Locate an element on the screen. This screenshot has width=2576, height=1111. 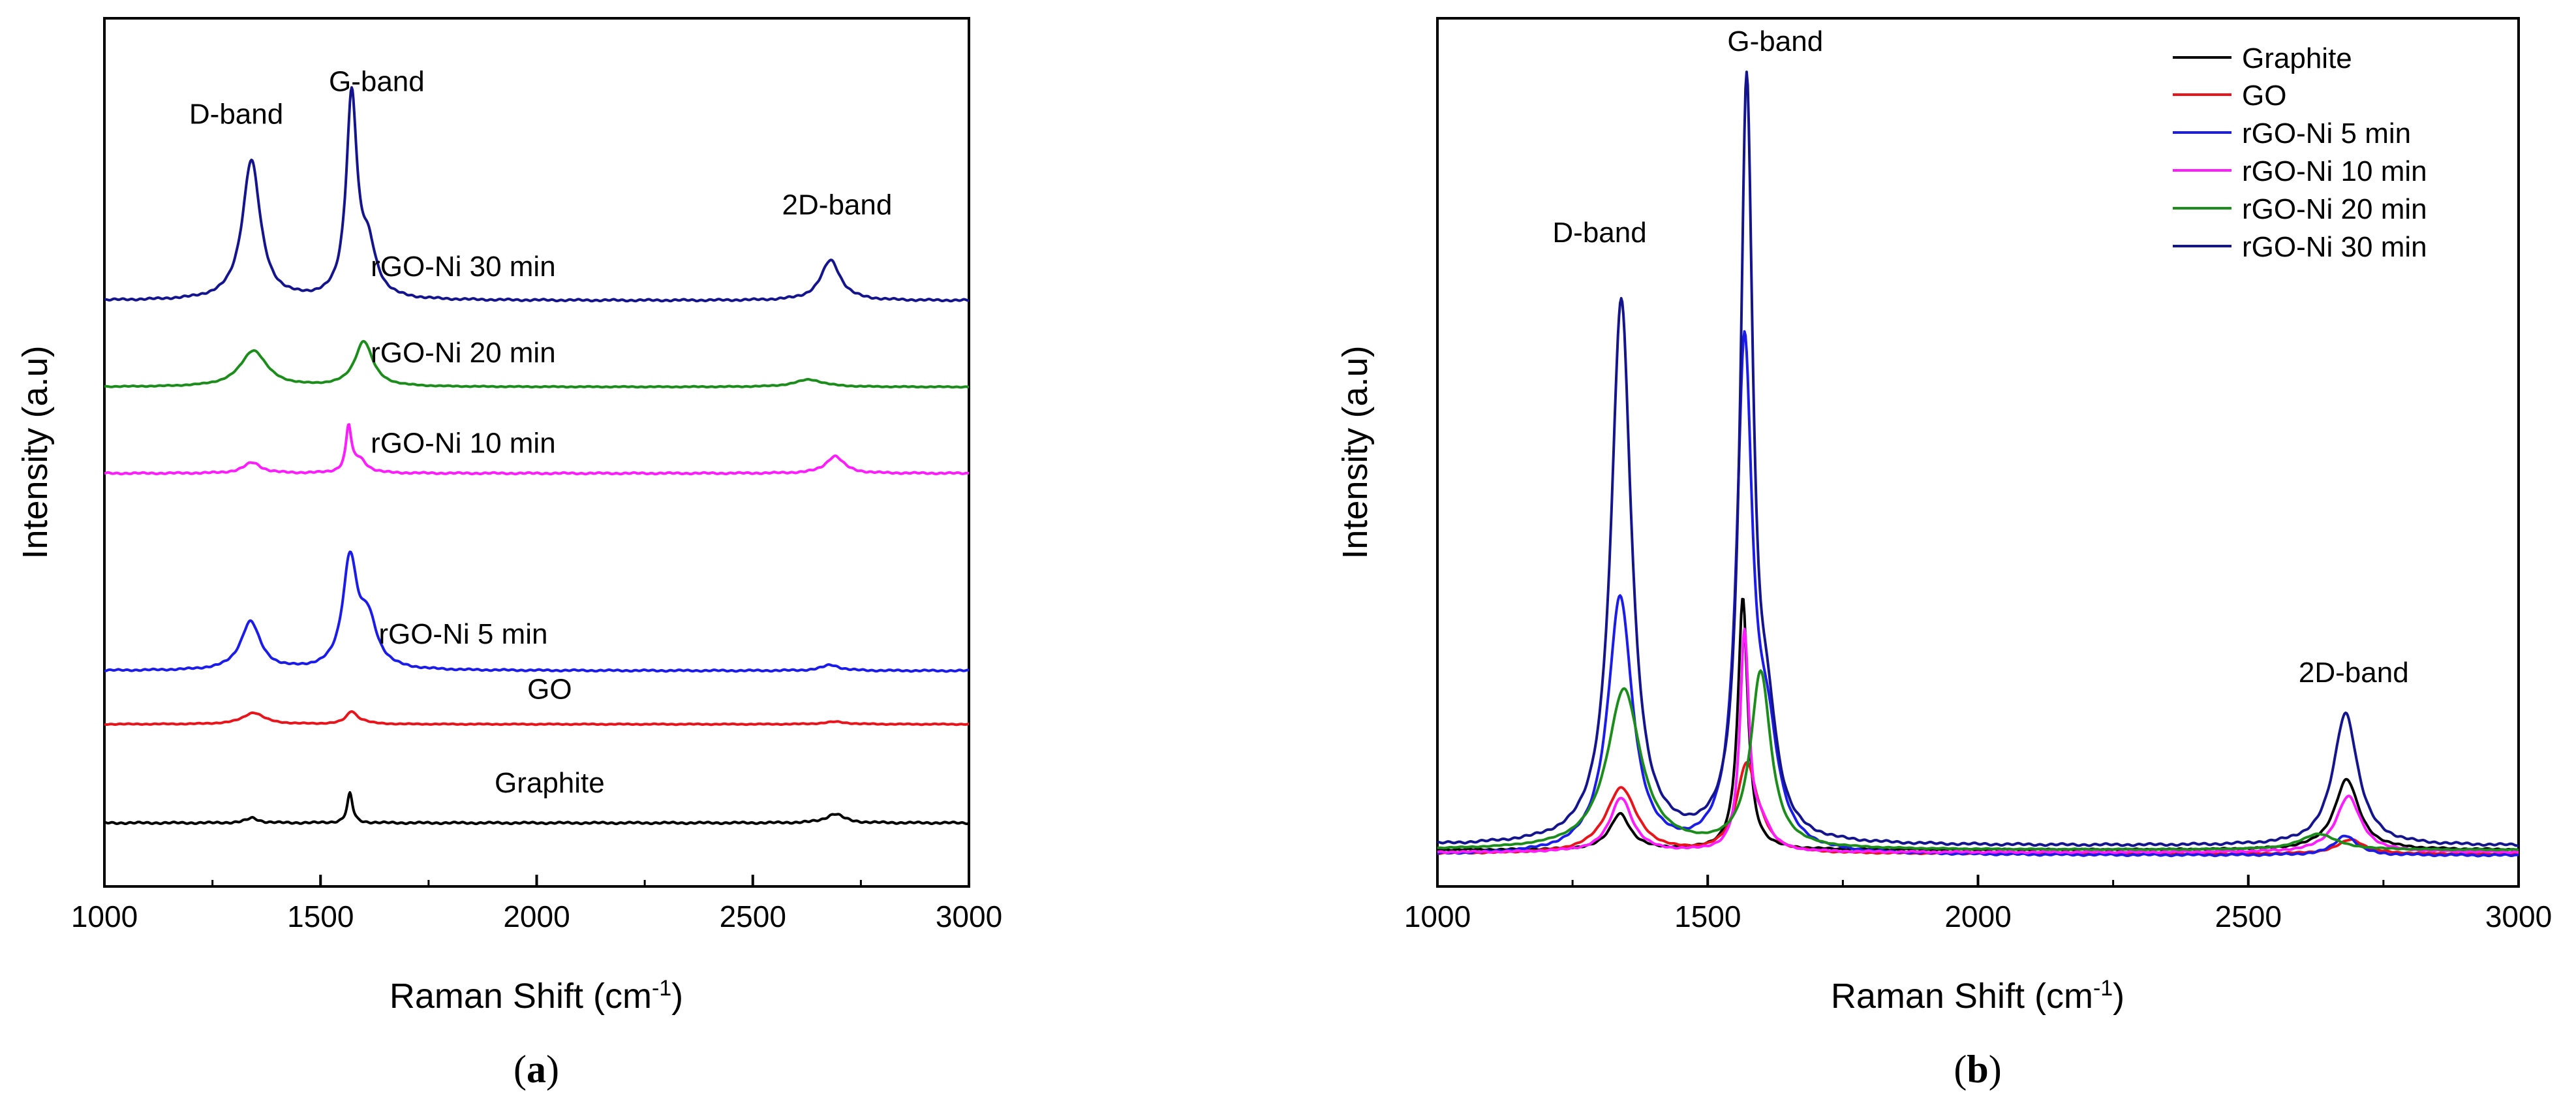
xtick-label-1000-b: 1000 is located at coordinates (1438, 917).